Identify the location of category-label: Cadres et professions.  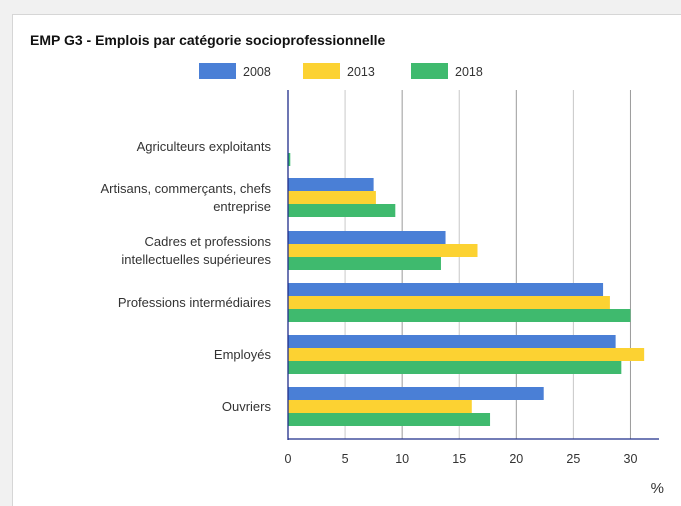
(208, 241).